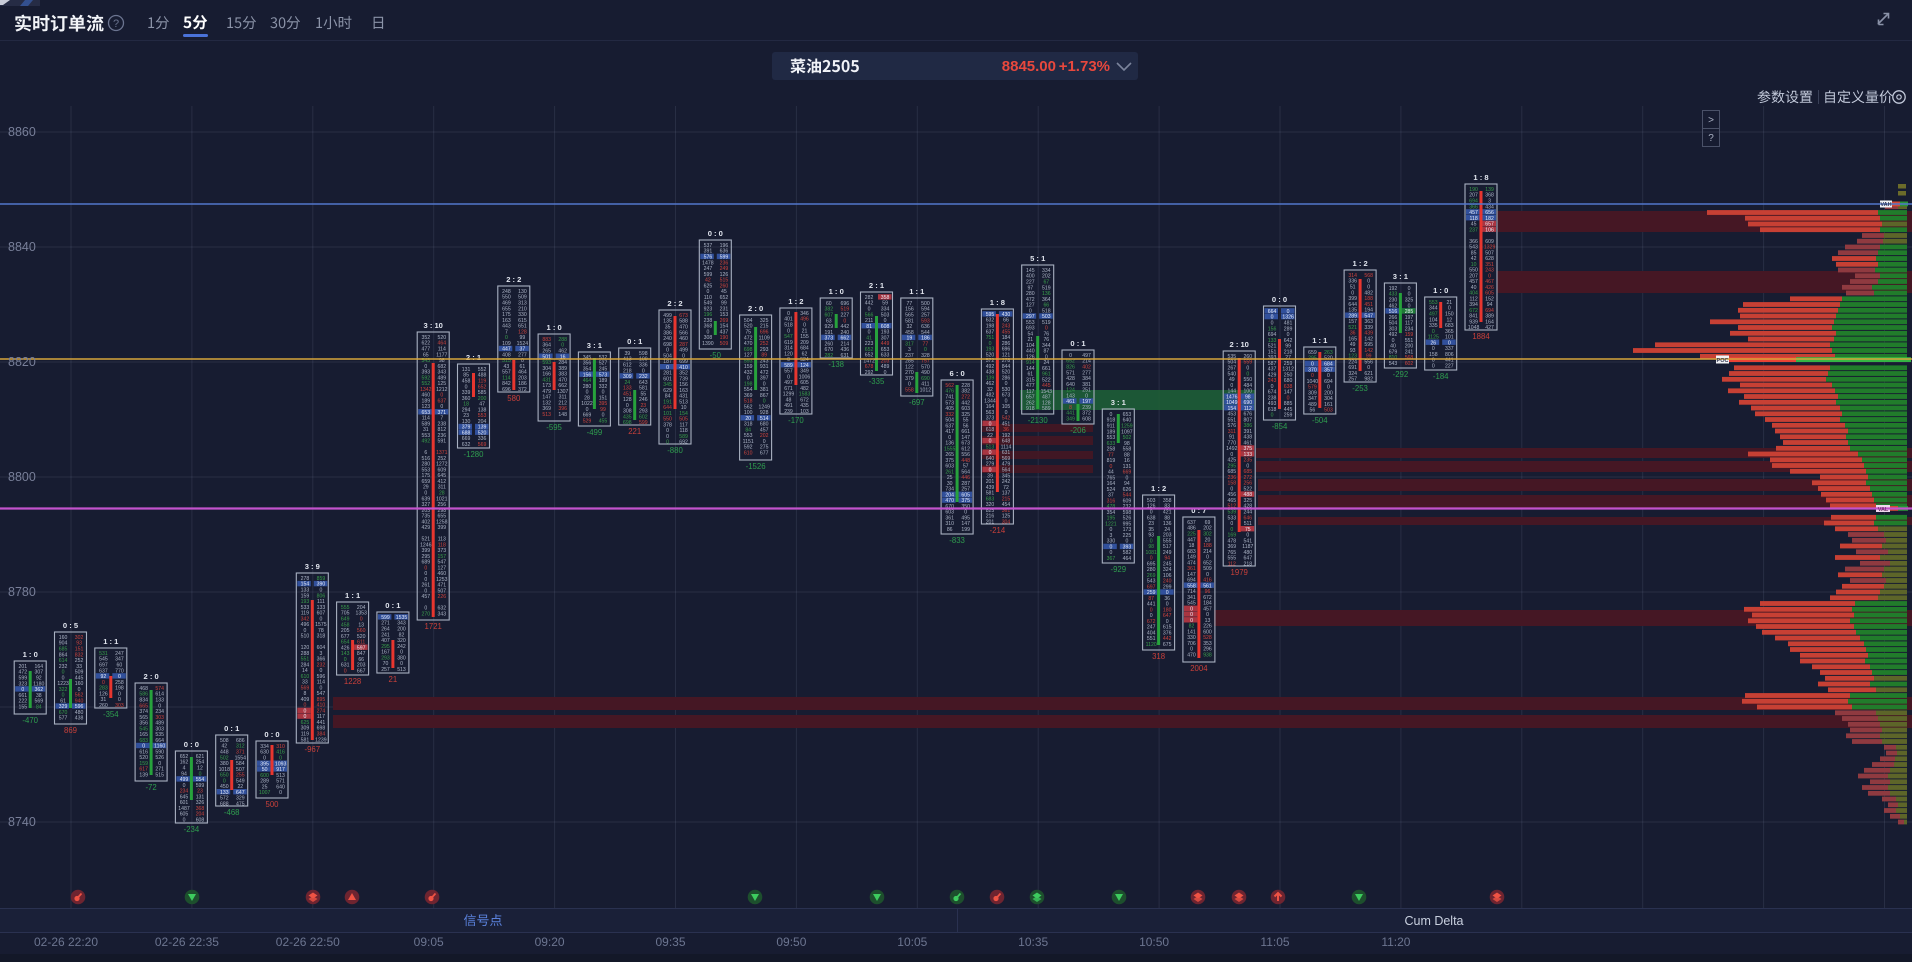 This screenshot has height=962, width=1912. Describe the element at coordinates (1368, 311) in the screenshot. I see `svg-text: 194` at that location.